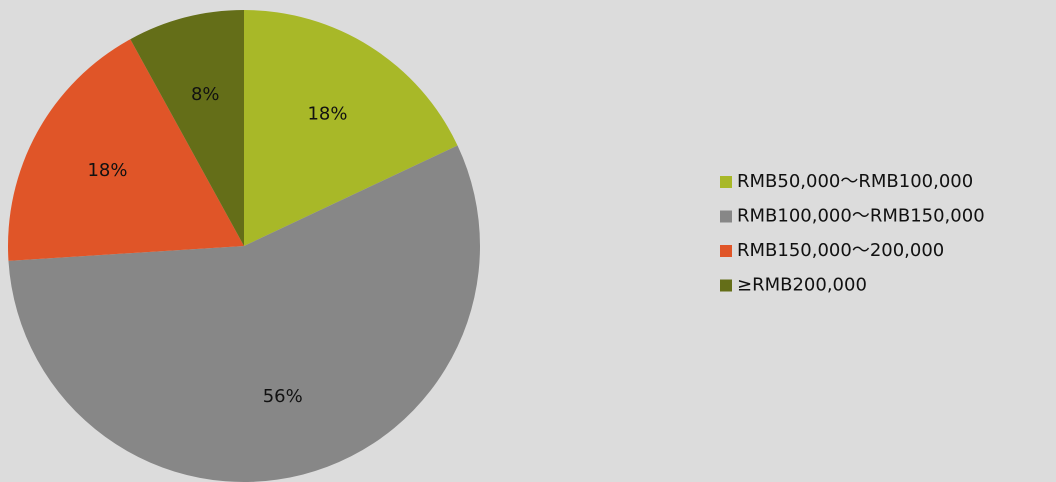  What do you see at coordinates (840, 250) in the screenshot?
I see `legend-label: RMB150,000～200,000` at bounding box center [840, 250].